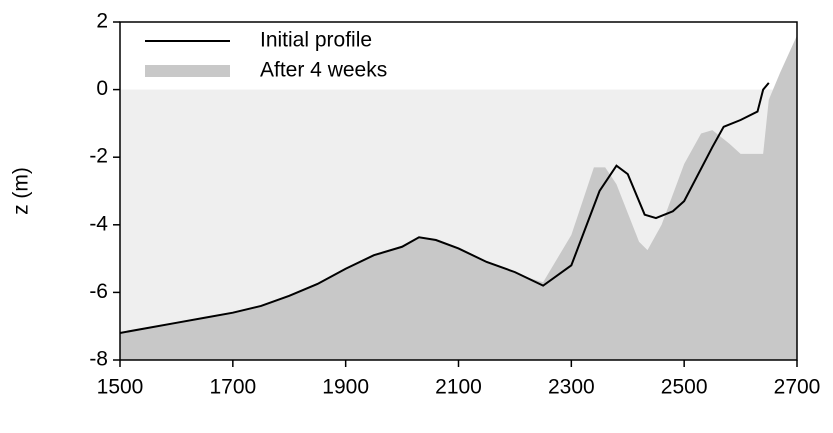 This screenshot has width=833, height=433. I want to click on x-tick-label: 1700, so click(232, 387).